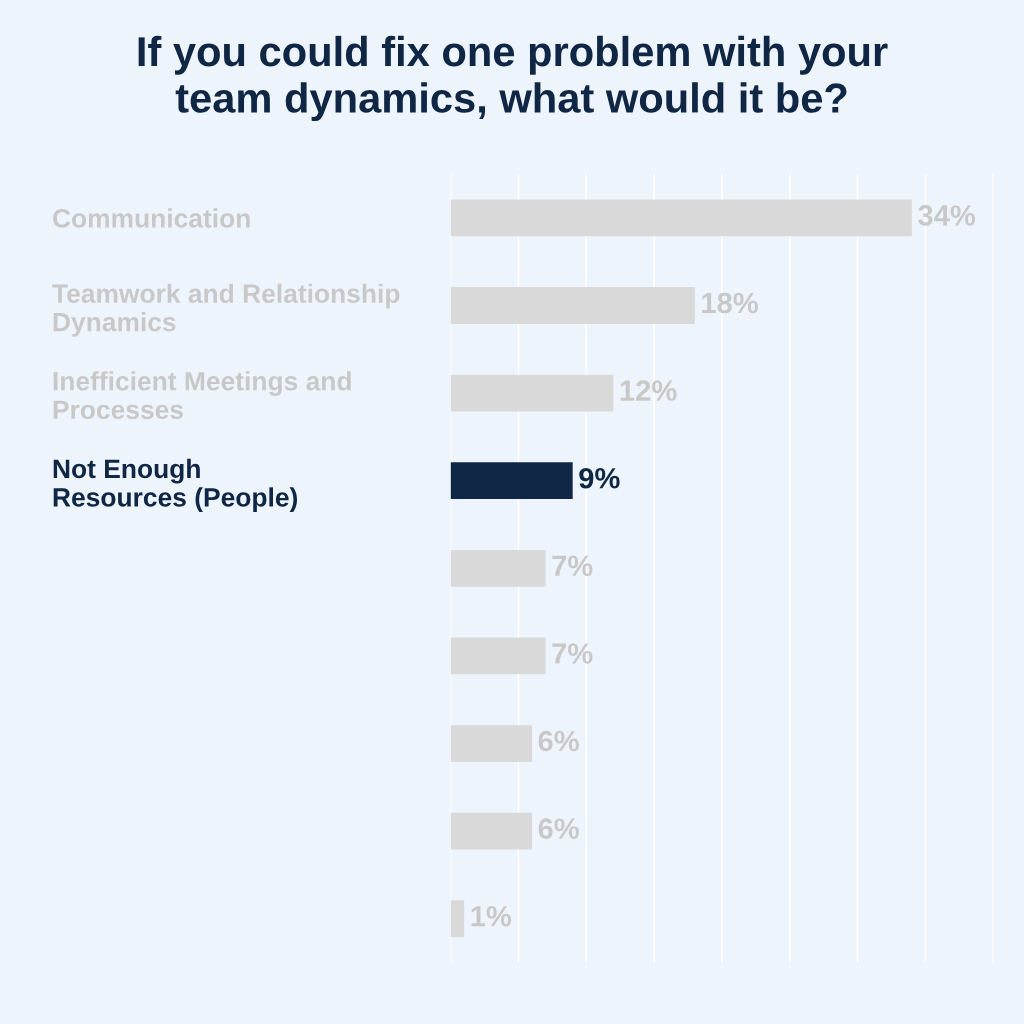 The width and height of the screenshot is (1024, 1024). I want to click on chart-title: If you could fix one problem with your team dynamics, what would it be?, so click(513, 78).